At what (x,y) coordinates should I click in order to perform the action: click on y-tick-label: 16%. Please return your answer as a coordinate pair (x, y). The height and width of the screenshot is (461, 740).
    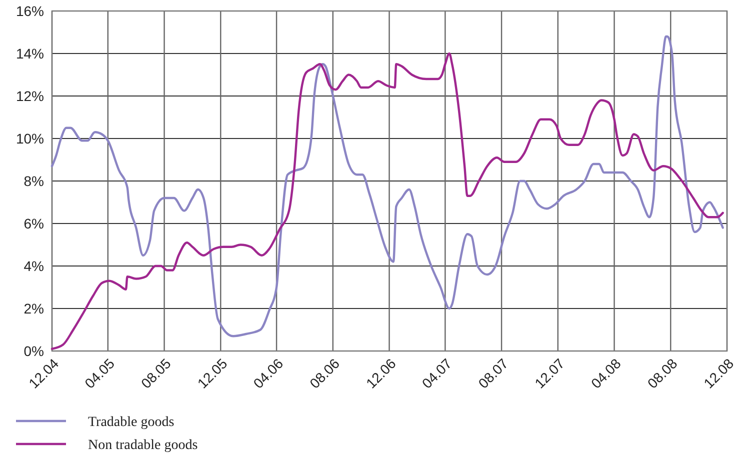
    Looking at the image, I should click on (30, 10).